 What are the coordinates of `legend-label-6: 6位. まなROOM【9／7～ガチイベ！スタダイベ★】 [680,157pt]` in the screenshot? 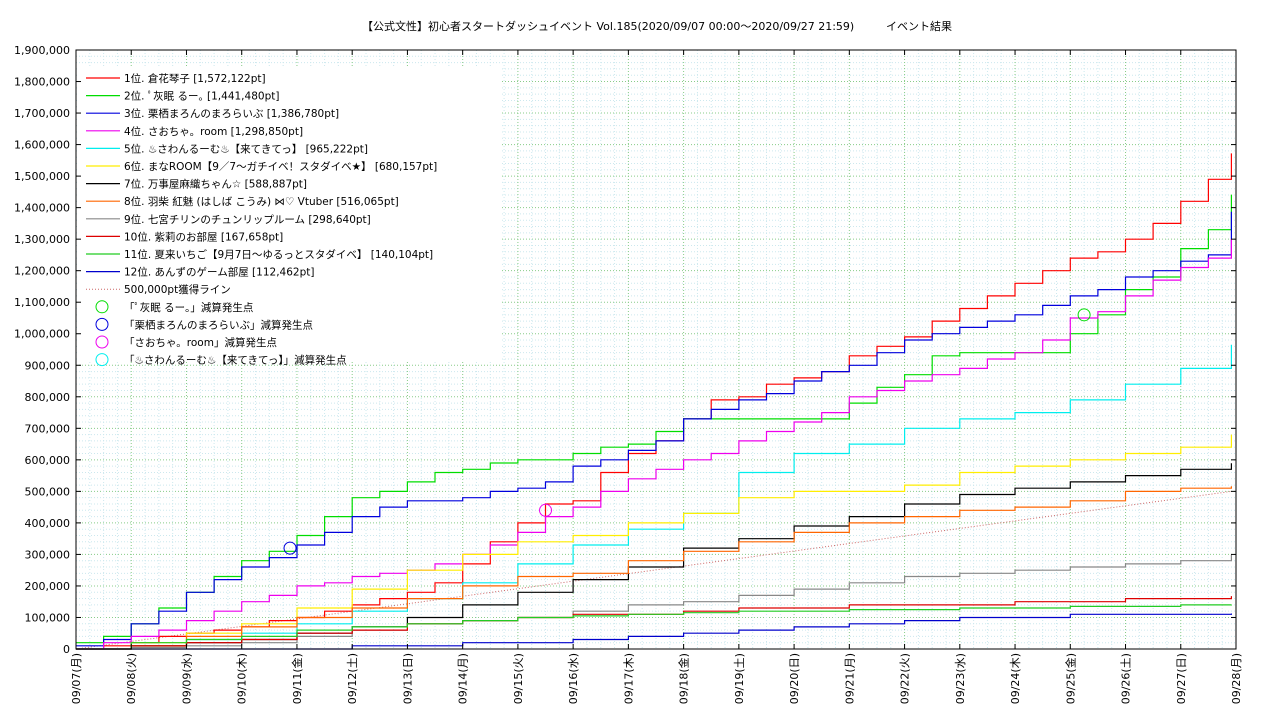 It's located at (280, 166).